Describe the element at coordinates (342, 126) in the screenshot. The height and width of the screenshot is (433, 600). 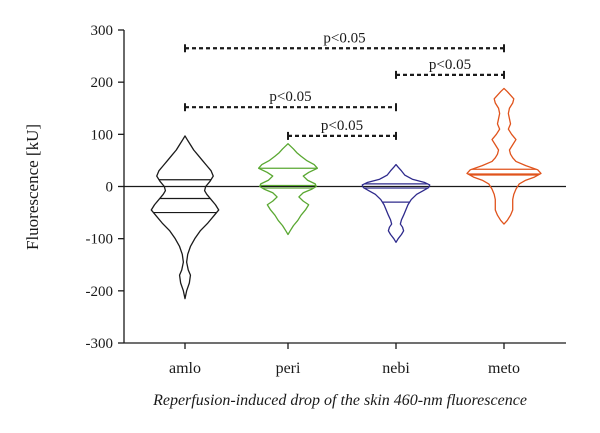
I see `significance-label-4: p<0.05` at that location.